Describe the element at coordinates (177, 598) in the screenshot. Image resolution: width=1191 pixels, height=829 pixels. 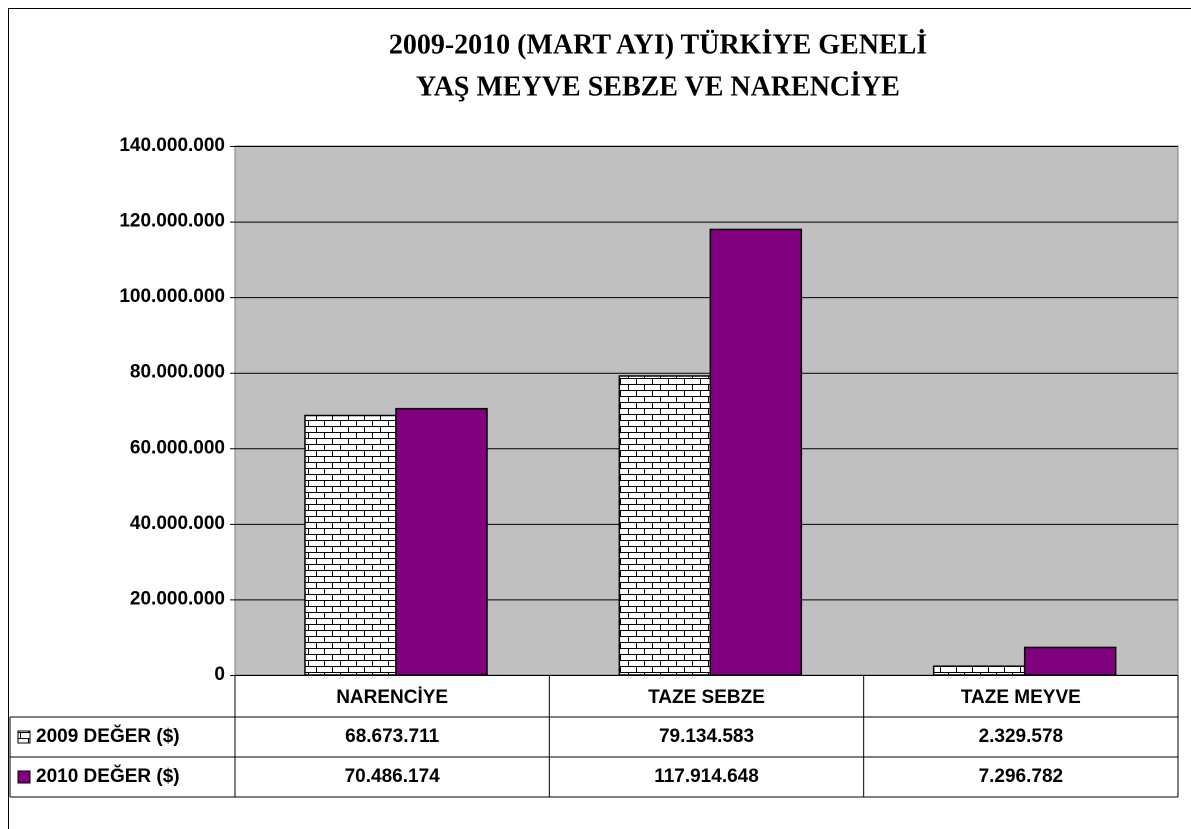
I see `y-tick-label: 20.000.000` at that location.